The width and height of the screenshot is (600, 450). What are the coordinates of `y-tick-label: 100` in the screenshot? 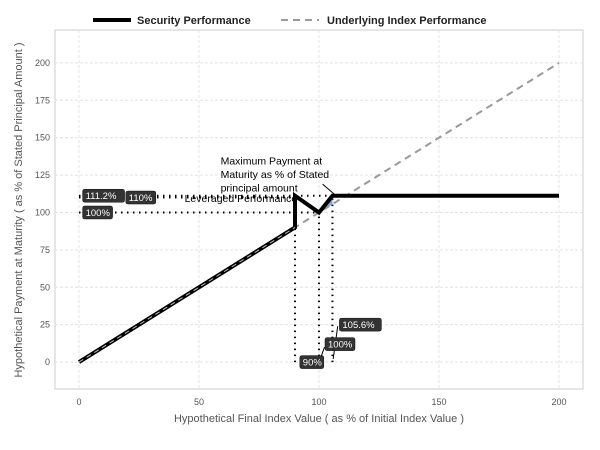 It's located at (42, 212).